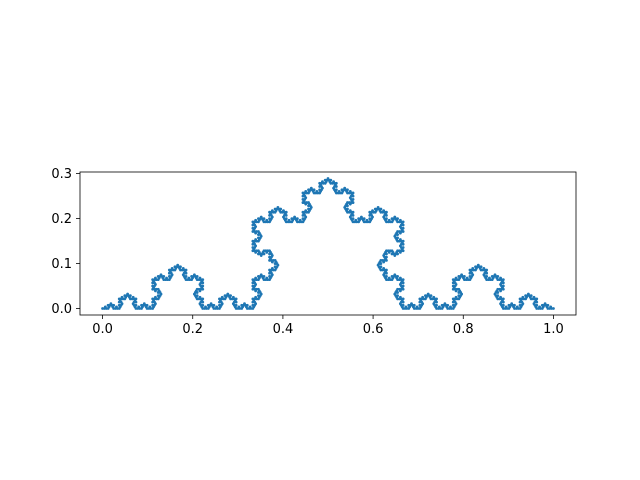  What do you see at coordinates (373, 329) in the screenshot?
I see `x-tick-label: 0.6` at bounding box center [373, 329].